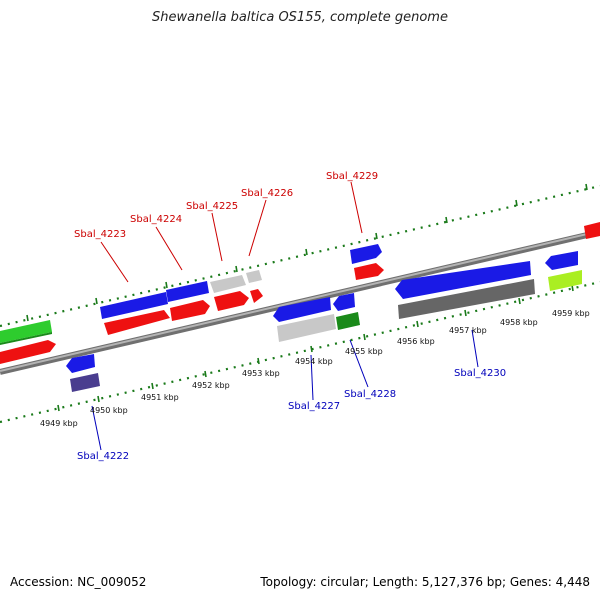  Describe the element at coordinates (80, 363) in the screenshot. I see `gene-arrow-sbal4222` at that location.